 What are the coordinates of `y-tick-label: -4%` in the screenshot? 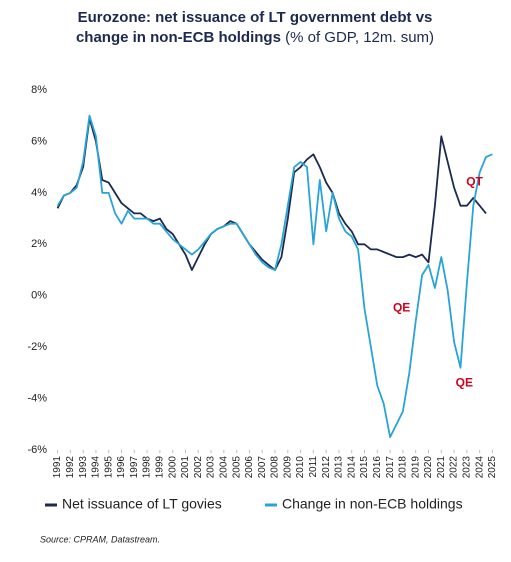 It's located at (37, 398).